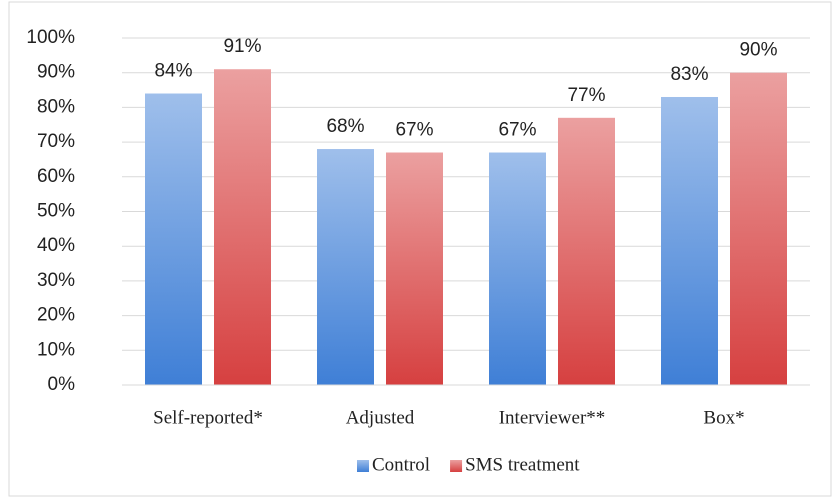 The image size is (833, 499). What do you see at coordinates (56, 245) in the screenshot?
I see `y-tick-label: 40%` at bounding box center [56, 245].